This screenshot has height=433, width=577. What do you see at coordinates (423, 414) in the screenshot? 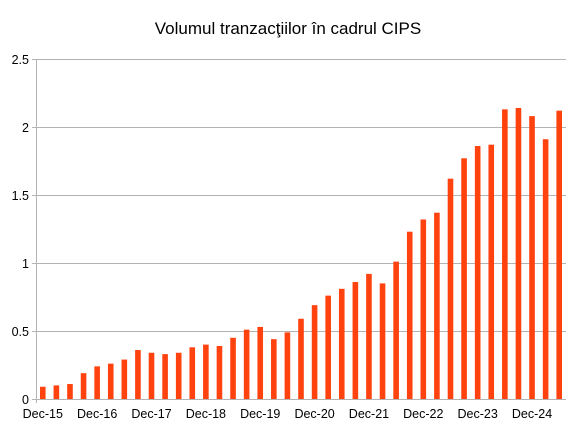
I see `x-tick-label: Dec-22` at bounding box center [423, 414].